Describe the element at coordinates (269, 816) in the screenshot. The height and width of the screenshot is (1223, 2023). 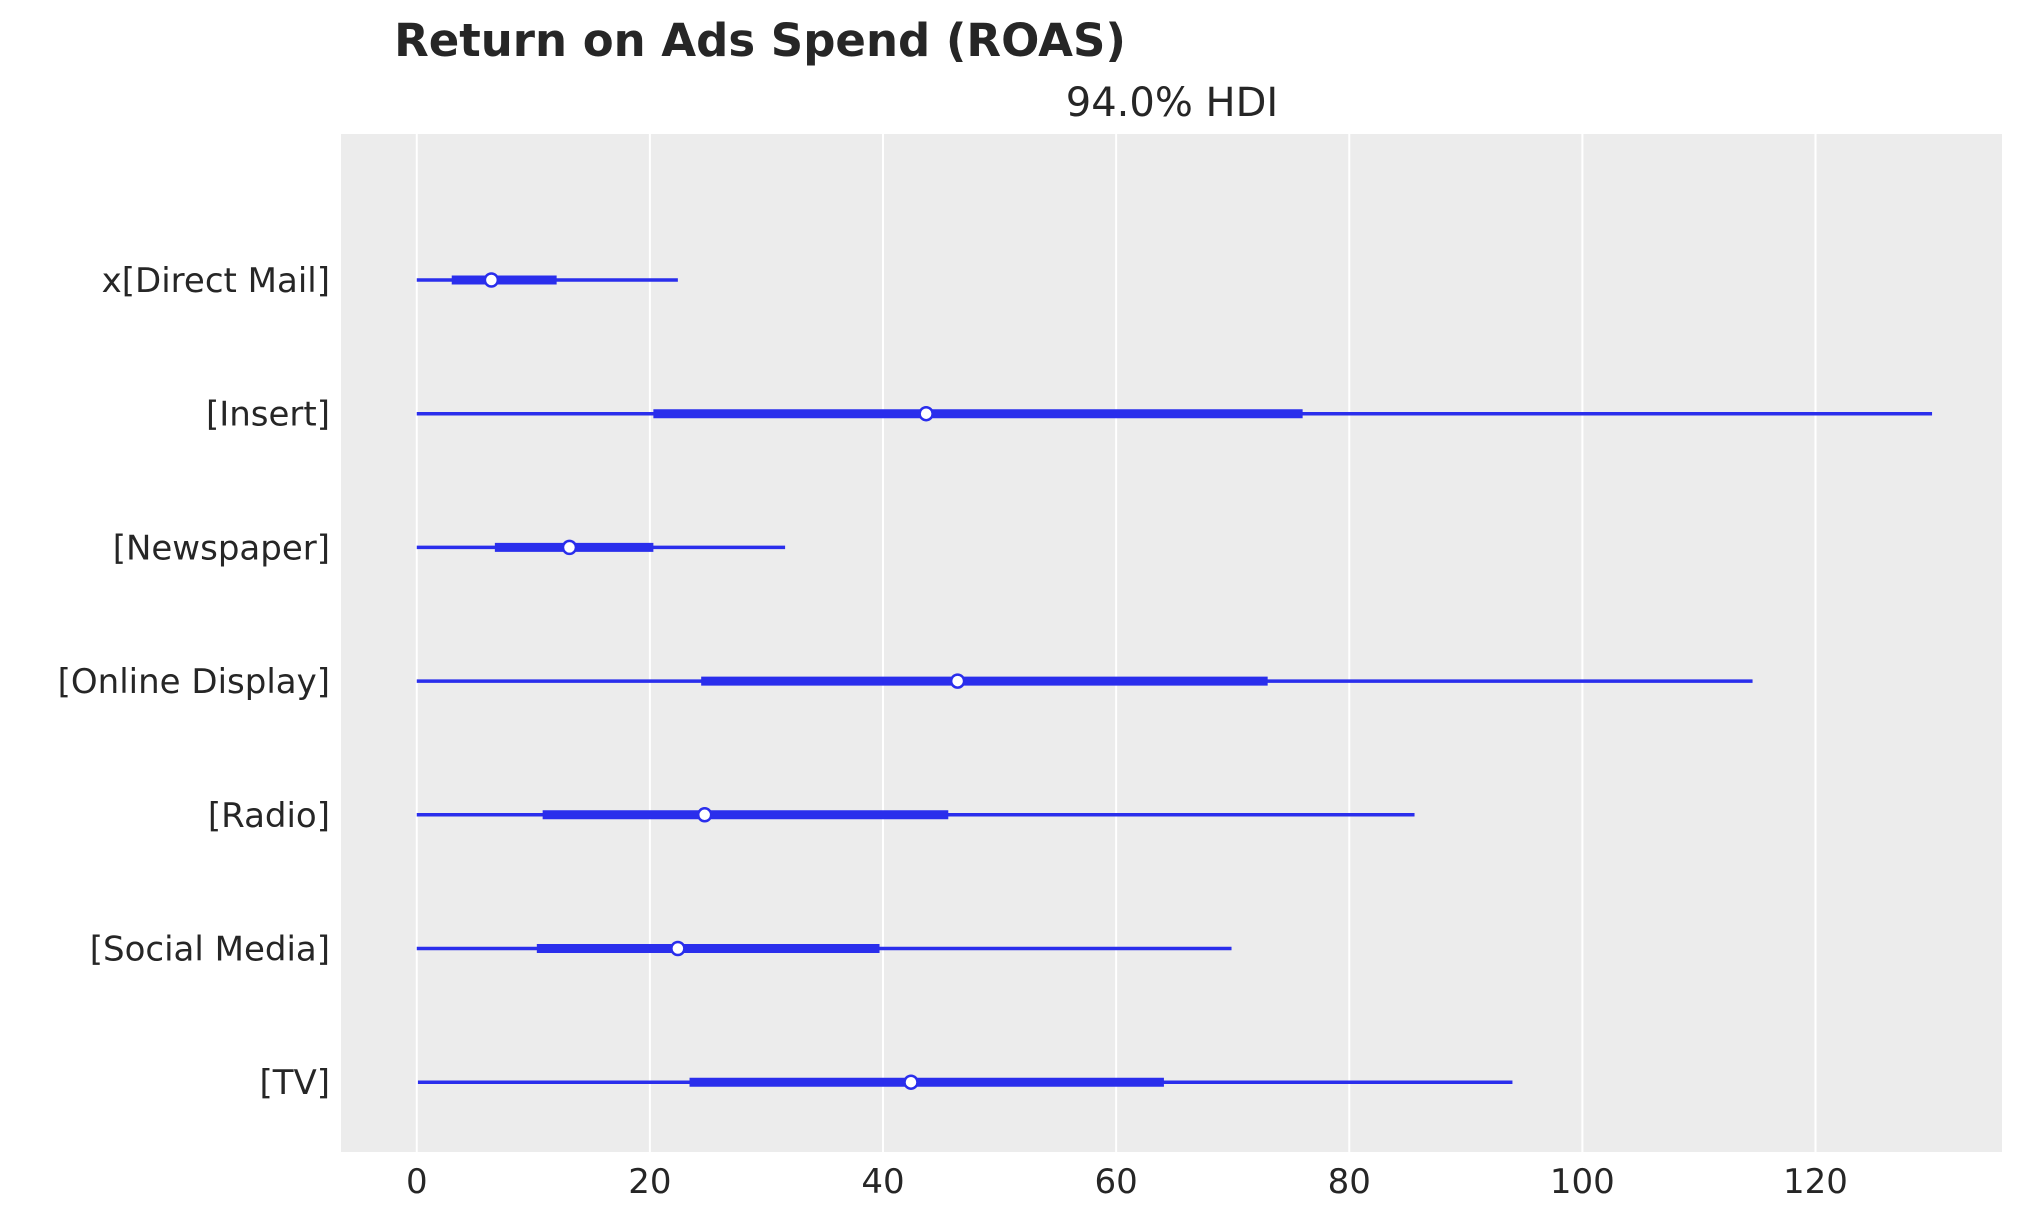
I see `y-category-label: [Radio]` at that location.